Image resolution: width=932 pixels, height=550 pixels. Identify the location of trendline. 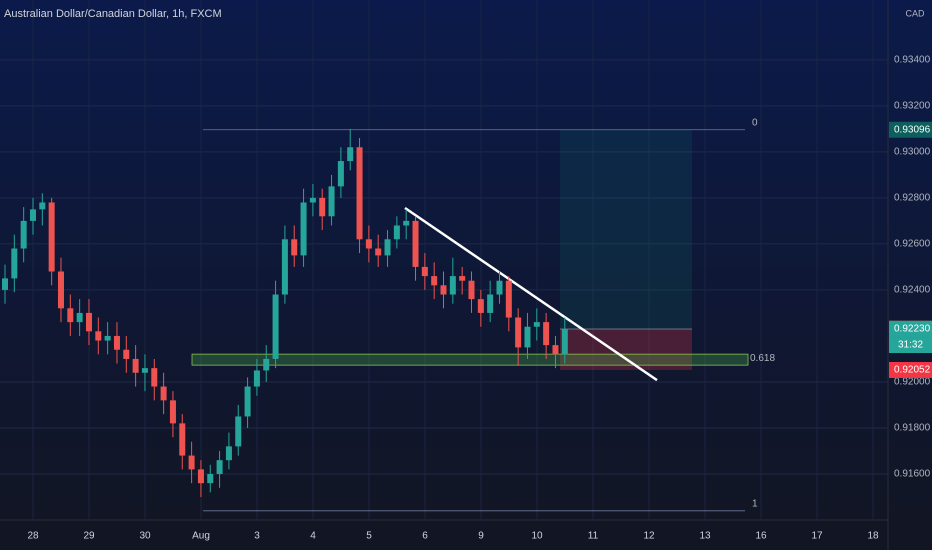
(531, 294).